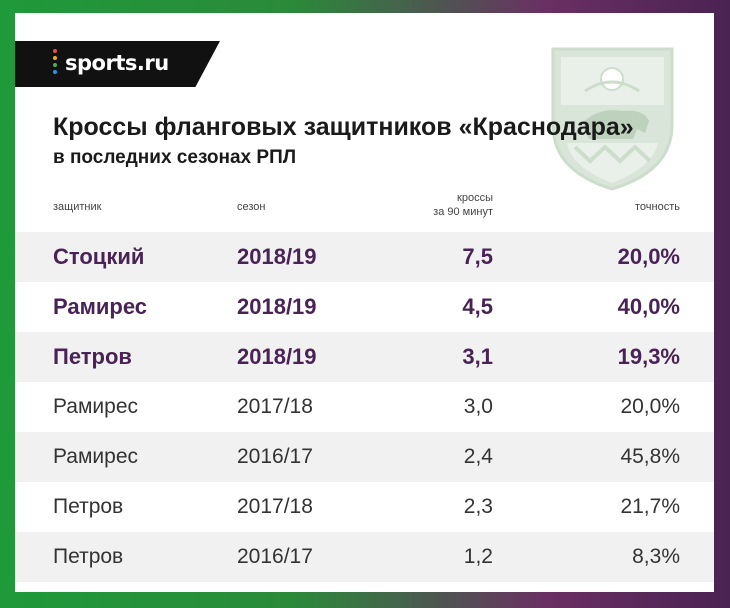  I want to click on chart-title: Кроссы фланговых защитников «Краснодара», so click(343, 127).